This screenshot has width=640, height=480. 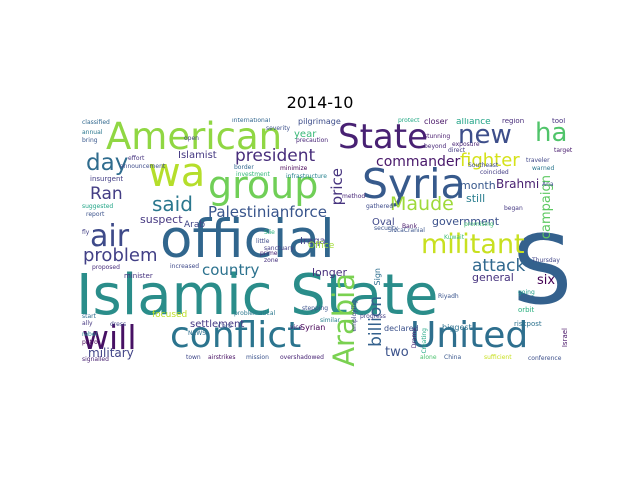 What do you see at coordinates (473, 122) in the screenshot?
I see `cloud-word-alliance: alliance` at bounding box center [473, 122].